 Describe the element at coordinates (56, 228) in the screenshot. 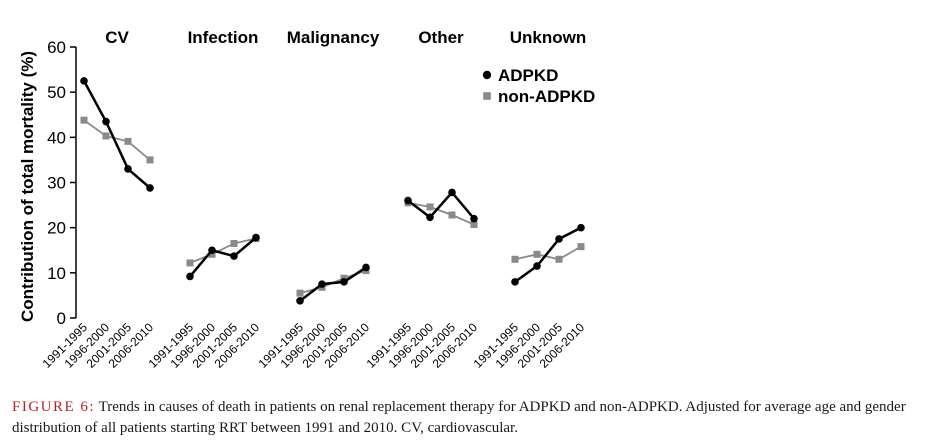

I see `y-tick-label: 20` at that location.